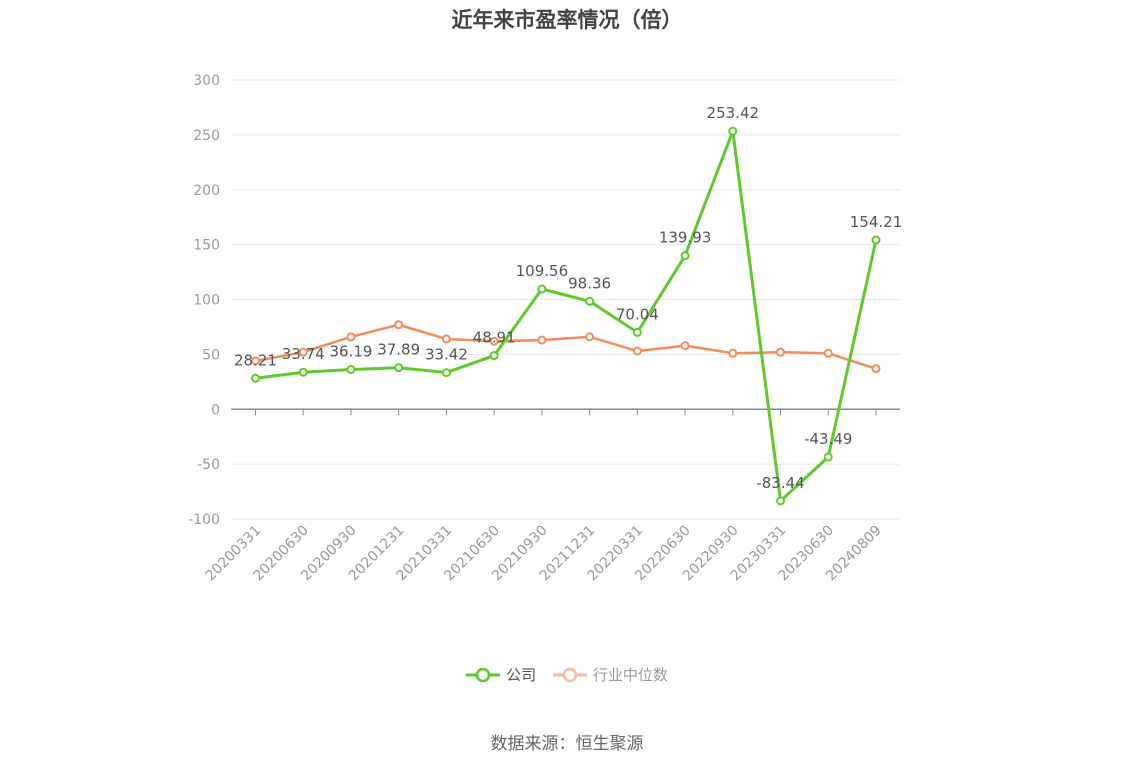 This screenshot has width=1134, height=766. Describe the element at coordinates (567, 744) in the screenshot. I see `source-note: 数据来源：恒生聚源` at that location.